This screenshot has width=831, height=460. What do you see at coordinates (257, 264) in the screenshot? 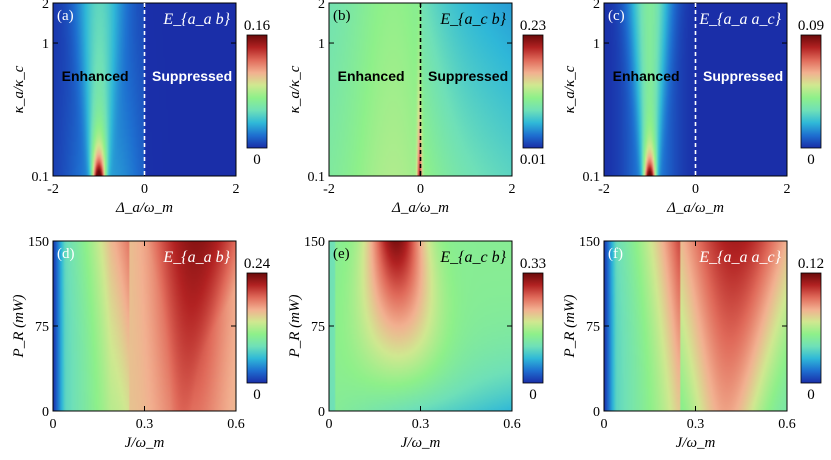
I see `colorbar-max: 0.24` at bounding box center [257, 264].